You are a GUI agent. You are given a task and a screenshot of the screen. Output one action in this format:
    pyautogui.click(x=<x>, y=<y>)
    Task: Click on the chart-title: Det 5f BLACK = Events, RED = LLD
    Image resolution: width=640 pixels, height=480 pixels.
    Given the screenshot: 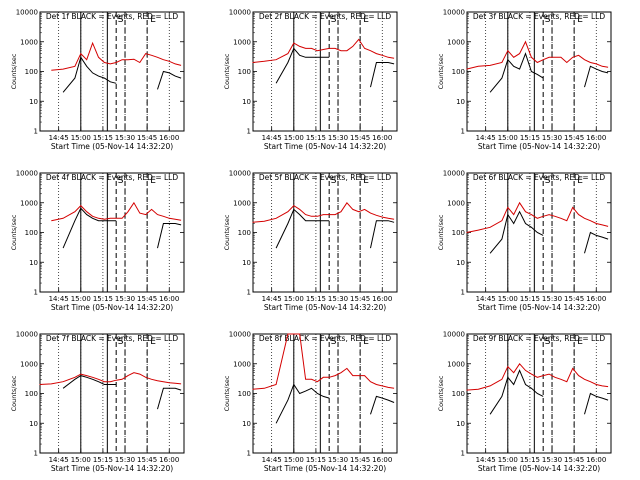 What is the action you would take?
    pyautogui.click(x=325, y=177)
    